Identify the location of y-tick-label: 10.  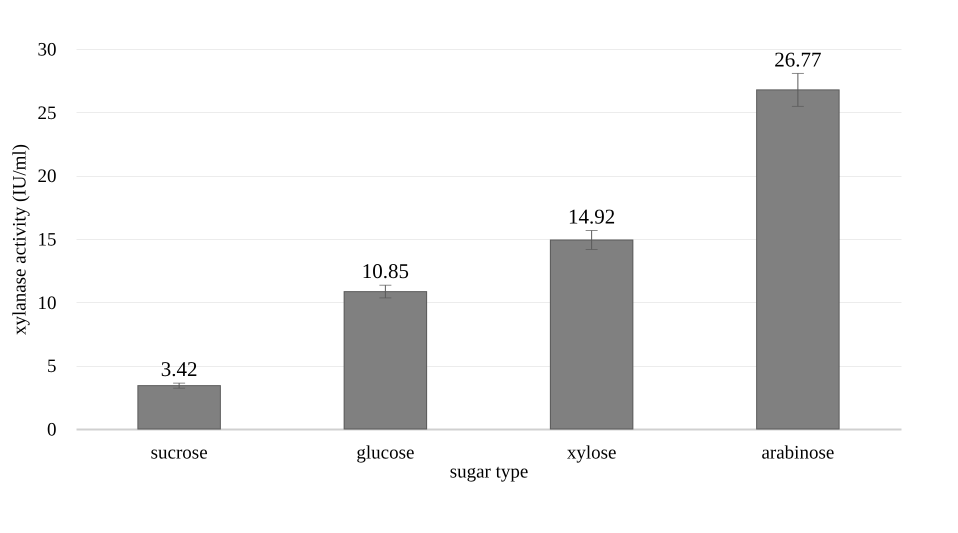
(47, 303).